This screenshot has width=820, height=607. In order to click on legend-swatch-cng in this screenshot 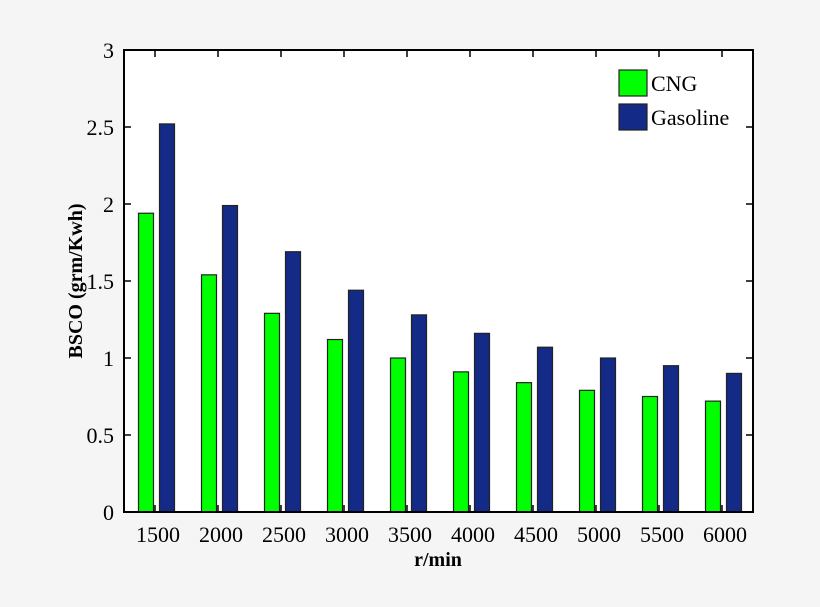, I will do `click(633, 83)`.